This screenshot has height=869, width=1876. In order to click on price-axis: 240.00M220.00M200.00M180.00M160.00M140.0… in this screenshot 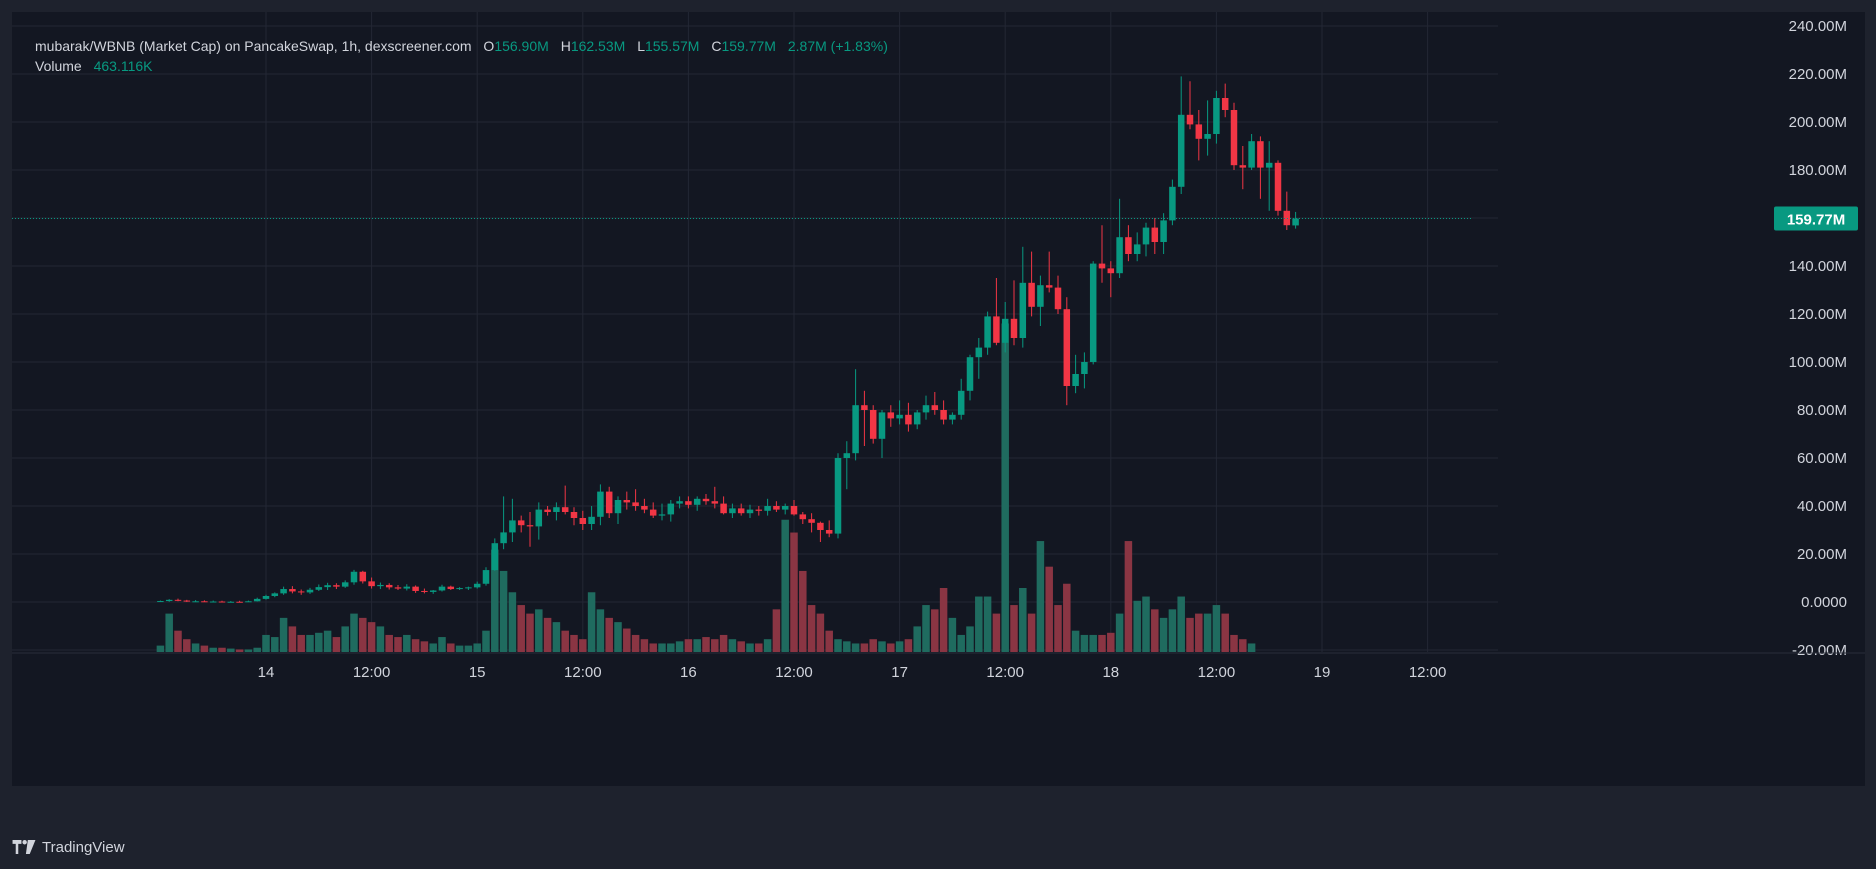, I will do `click(1818, 338)`.